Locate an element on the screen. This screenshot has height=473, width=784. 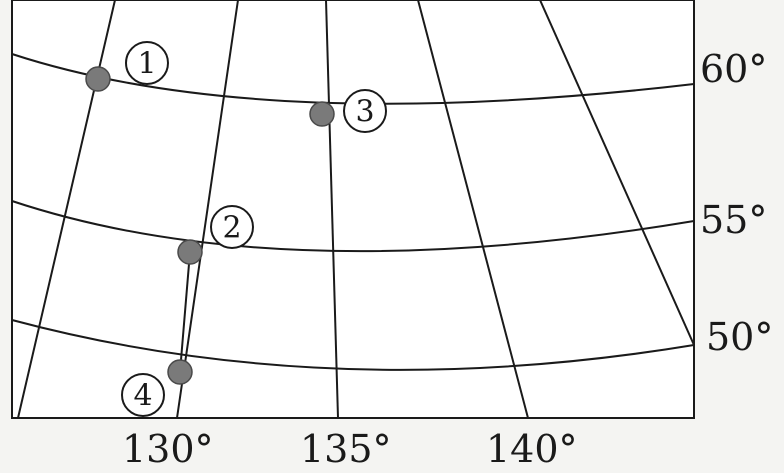
lon-label-130: 130° is located at coordinates (168, 449).